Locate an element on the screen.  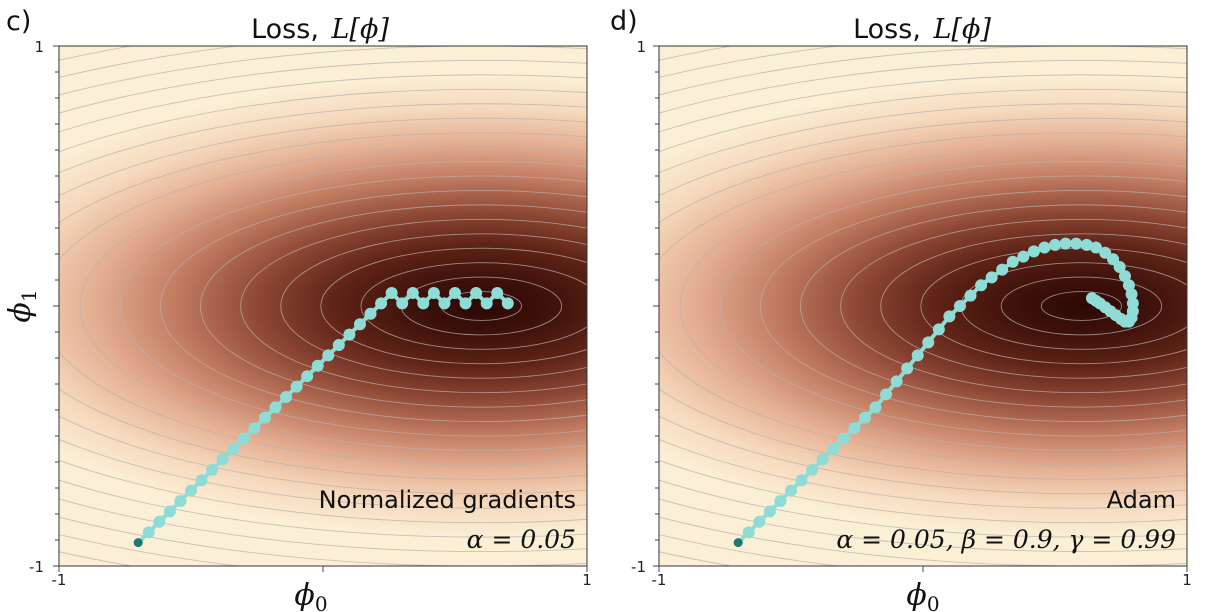
chart-title: Loss, L[ϕ] is located at coordinates (320, 29).